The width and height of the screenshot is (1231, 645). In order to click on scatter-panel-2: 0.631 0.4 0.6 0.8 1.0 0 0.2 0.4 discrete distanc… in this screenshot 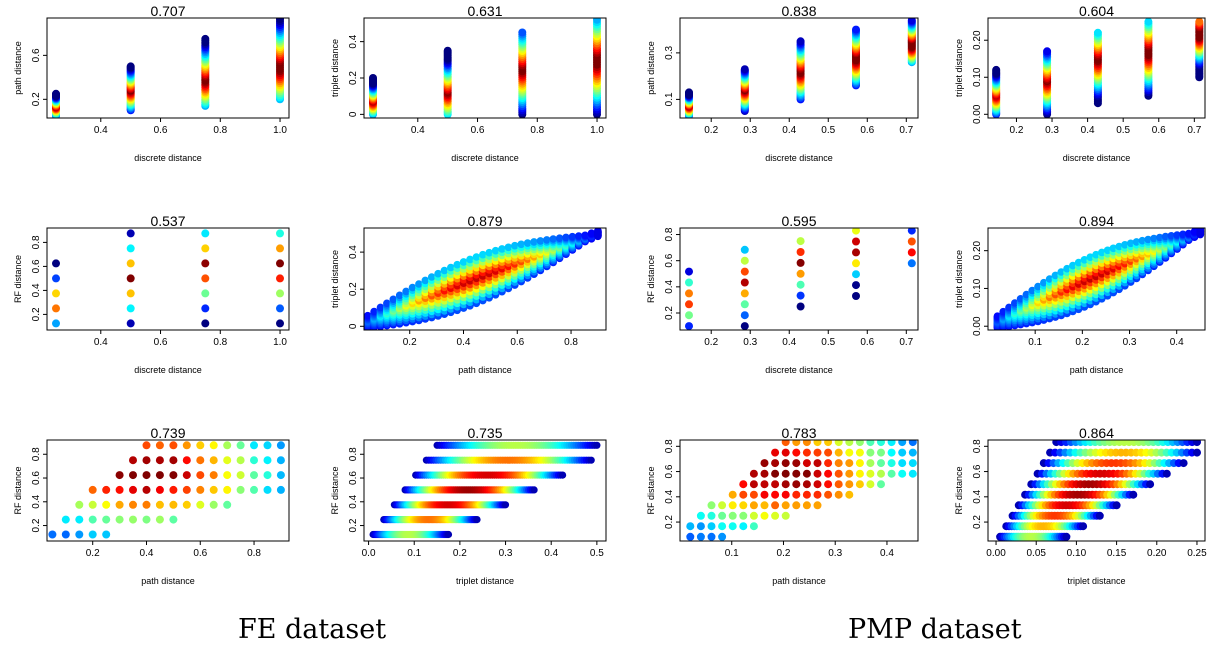, I will do `click(468, 83)`.